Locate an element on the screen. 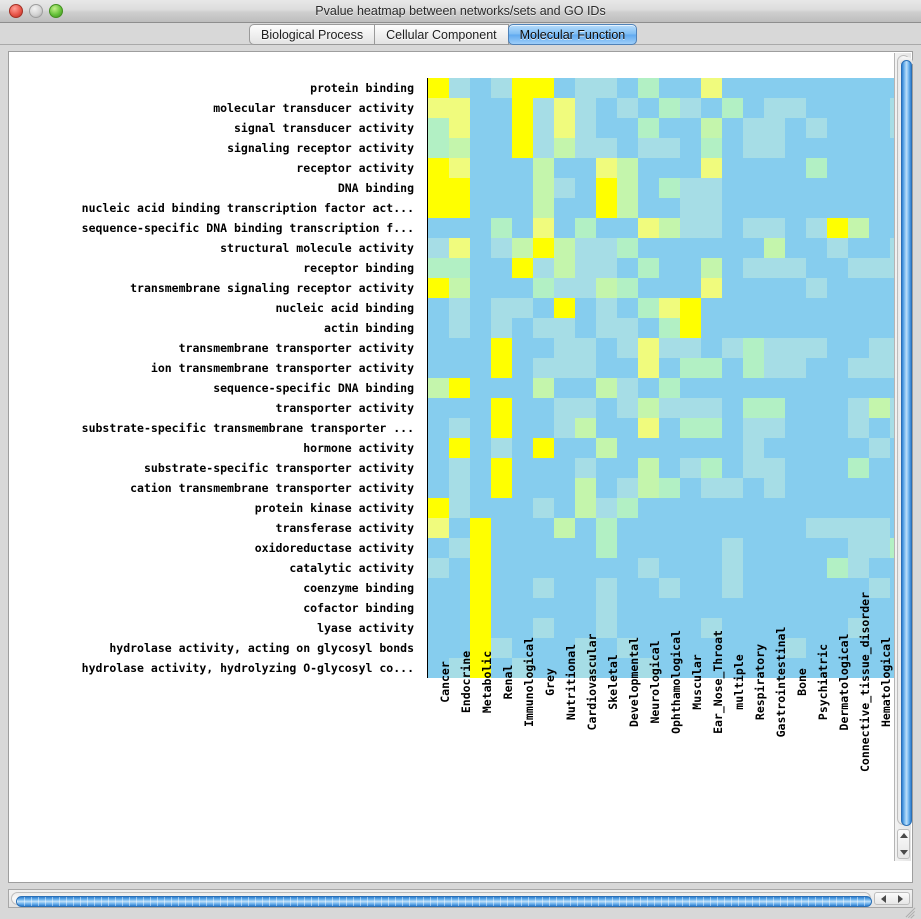  horizontal-scroll-arrows is located at coordinates (892, 898).